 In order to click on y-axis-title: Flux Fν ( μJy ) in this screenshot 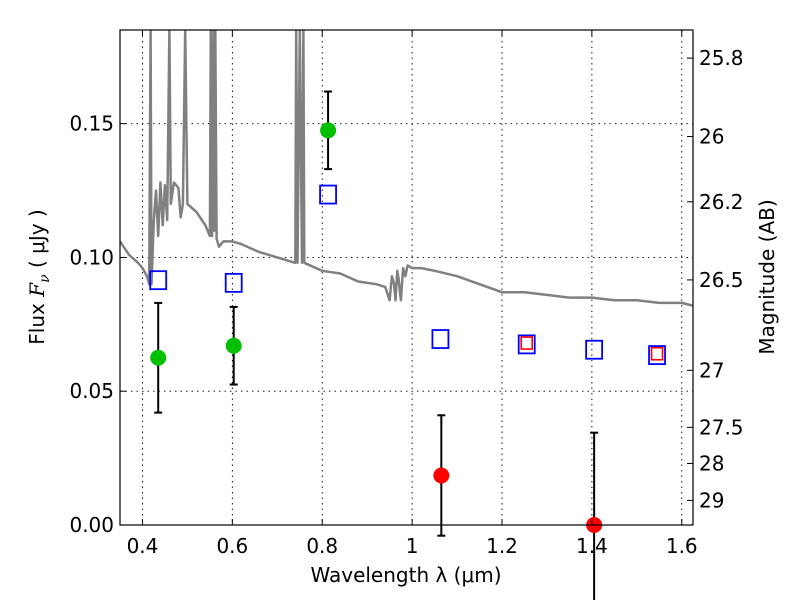, I will do `click(39, 276)`.